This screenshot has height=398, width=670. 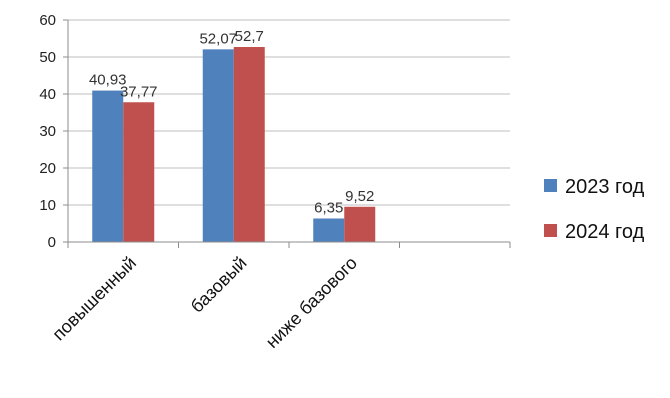 I want to click on category-labels: повышенный базовый ниже базового, so click(x=204, y=302).